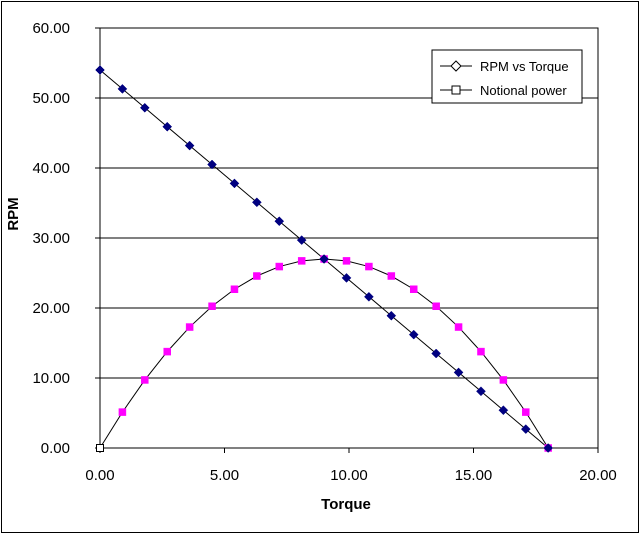 Image resolution: width=640 pixels, height=534 pixels. I want to click on y-tick-label: 60.00, so click(51, 28).